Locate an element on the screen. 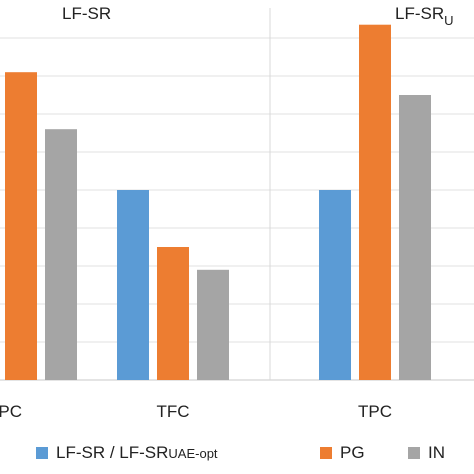 This screenshot has height=474, width=474. x-tick-label-tpc-right: TPC is located at coordinates (375, 411).